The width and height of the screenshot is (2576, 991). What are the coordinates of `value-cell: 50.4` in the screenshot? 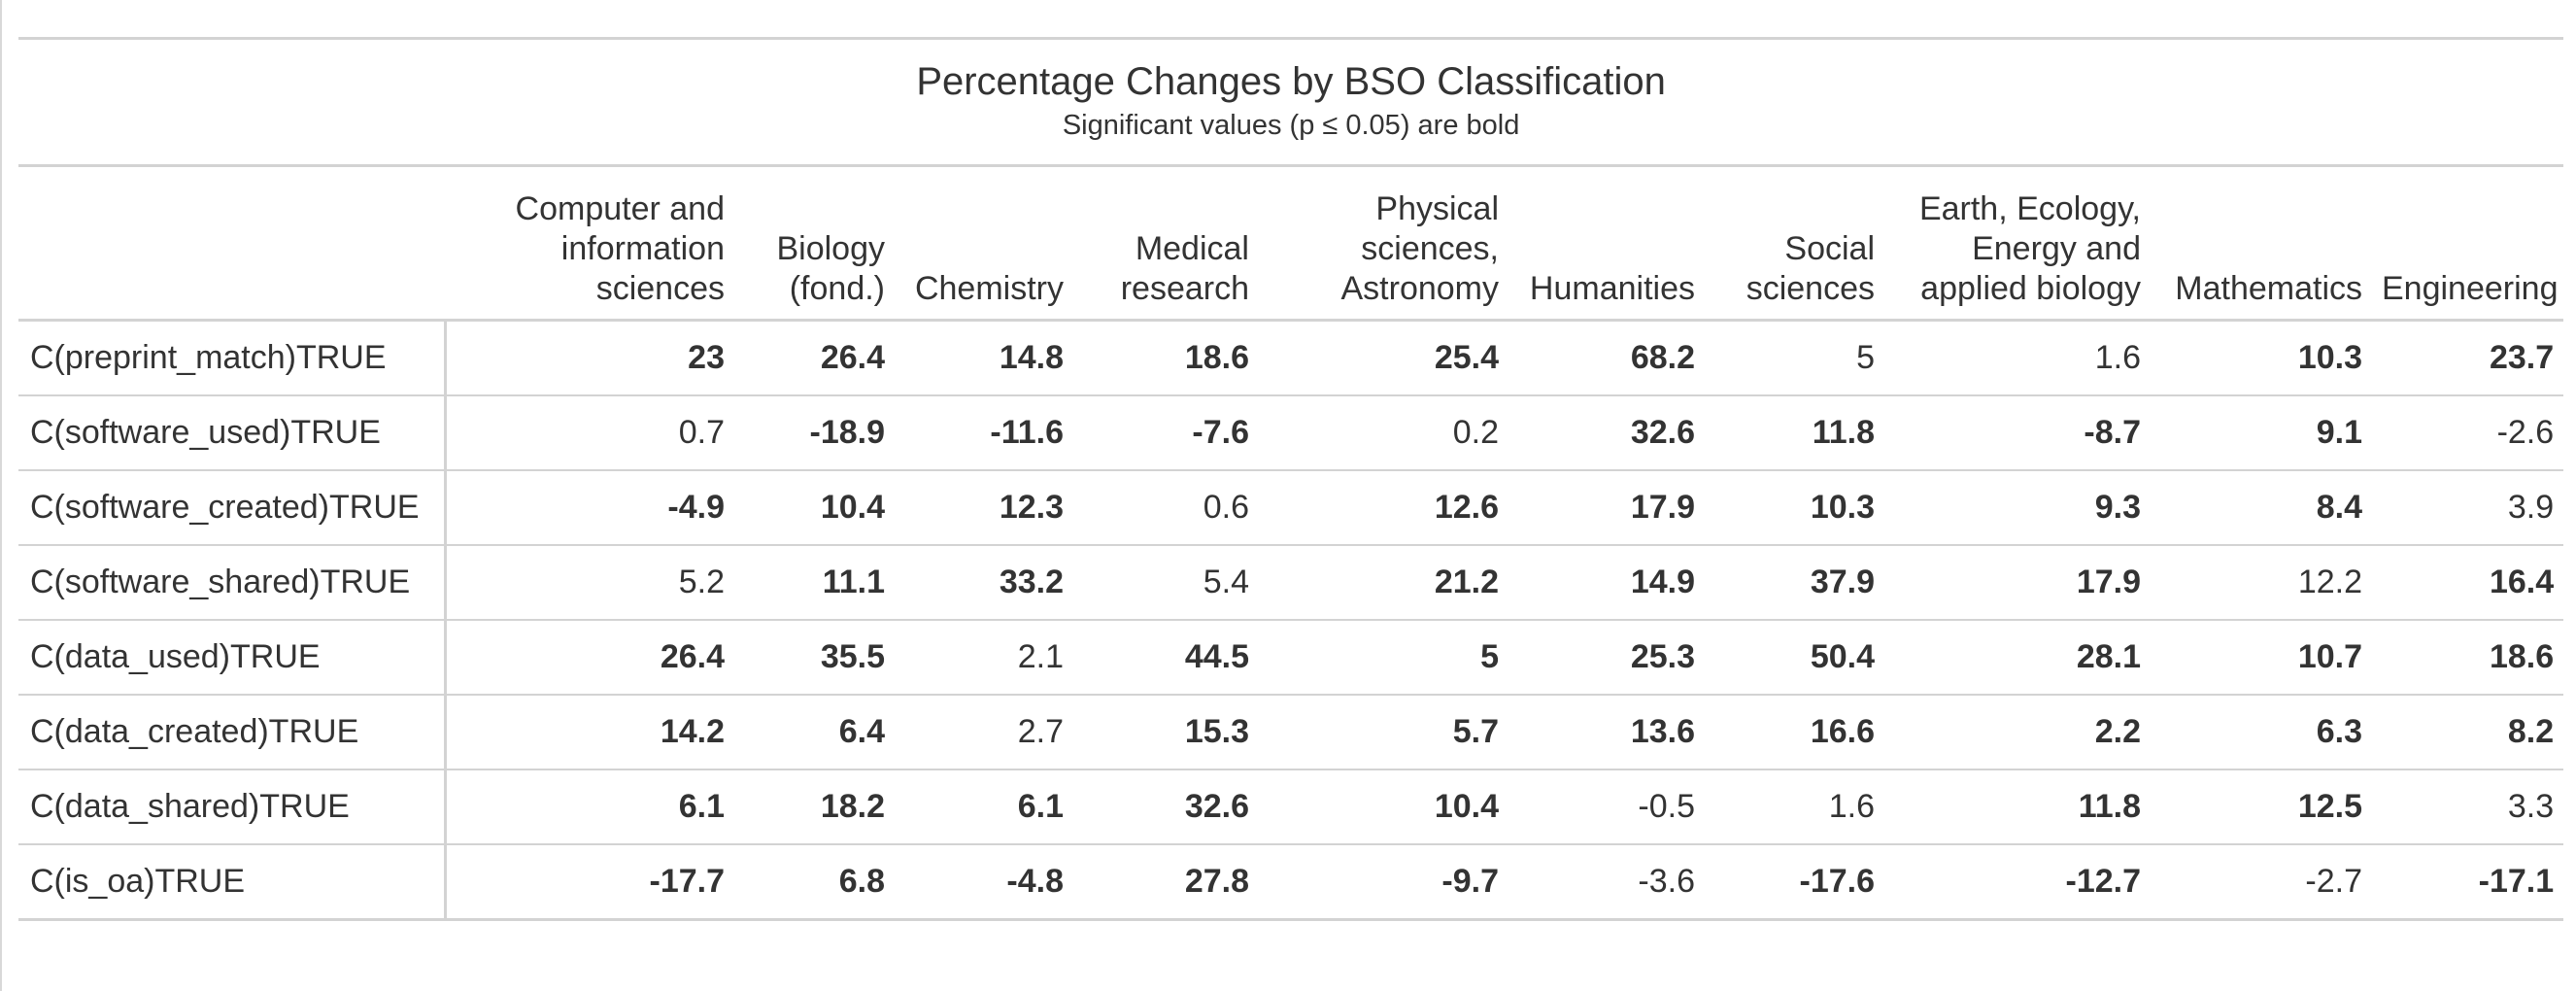 It's located at (1794, 658).